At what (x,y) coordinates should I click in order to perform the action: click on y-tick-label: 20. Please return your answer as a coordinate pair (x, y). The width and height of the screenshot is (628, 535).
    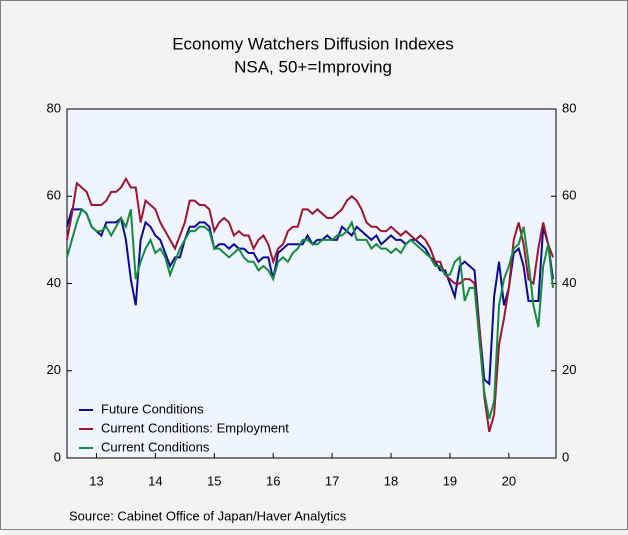
    Looking at the image, I should click on (54, 369).